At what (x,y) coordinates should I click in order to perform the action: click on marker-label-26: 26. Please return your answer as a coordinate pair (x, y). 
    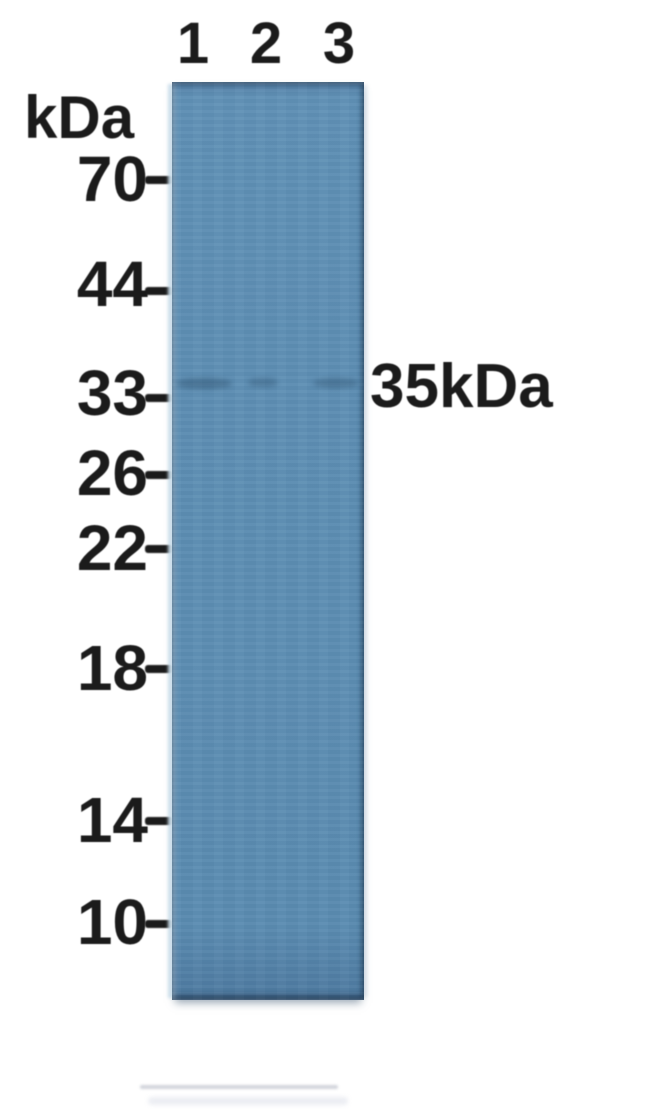
    Looking at the image, I should click on (112, 473).